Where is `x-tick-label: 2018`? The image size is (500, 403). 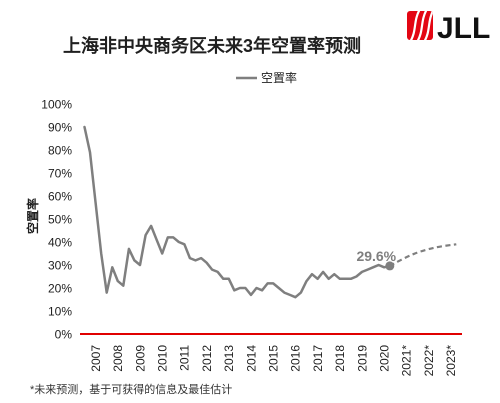
x-tick-label: 2018 is located at coordinates (340, 358).